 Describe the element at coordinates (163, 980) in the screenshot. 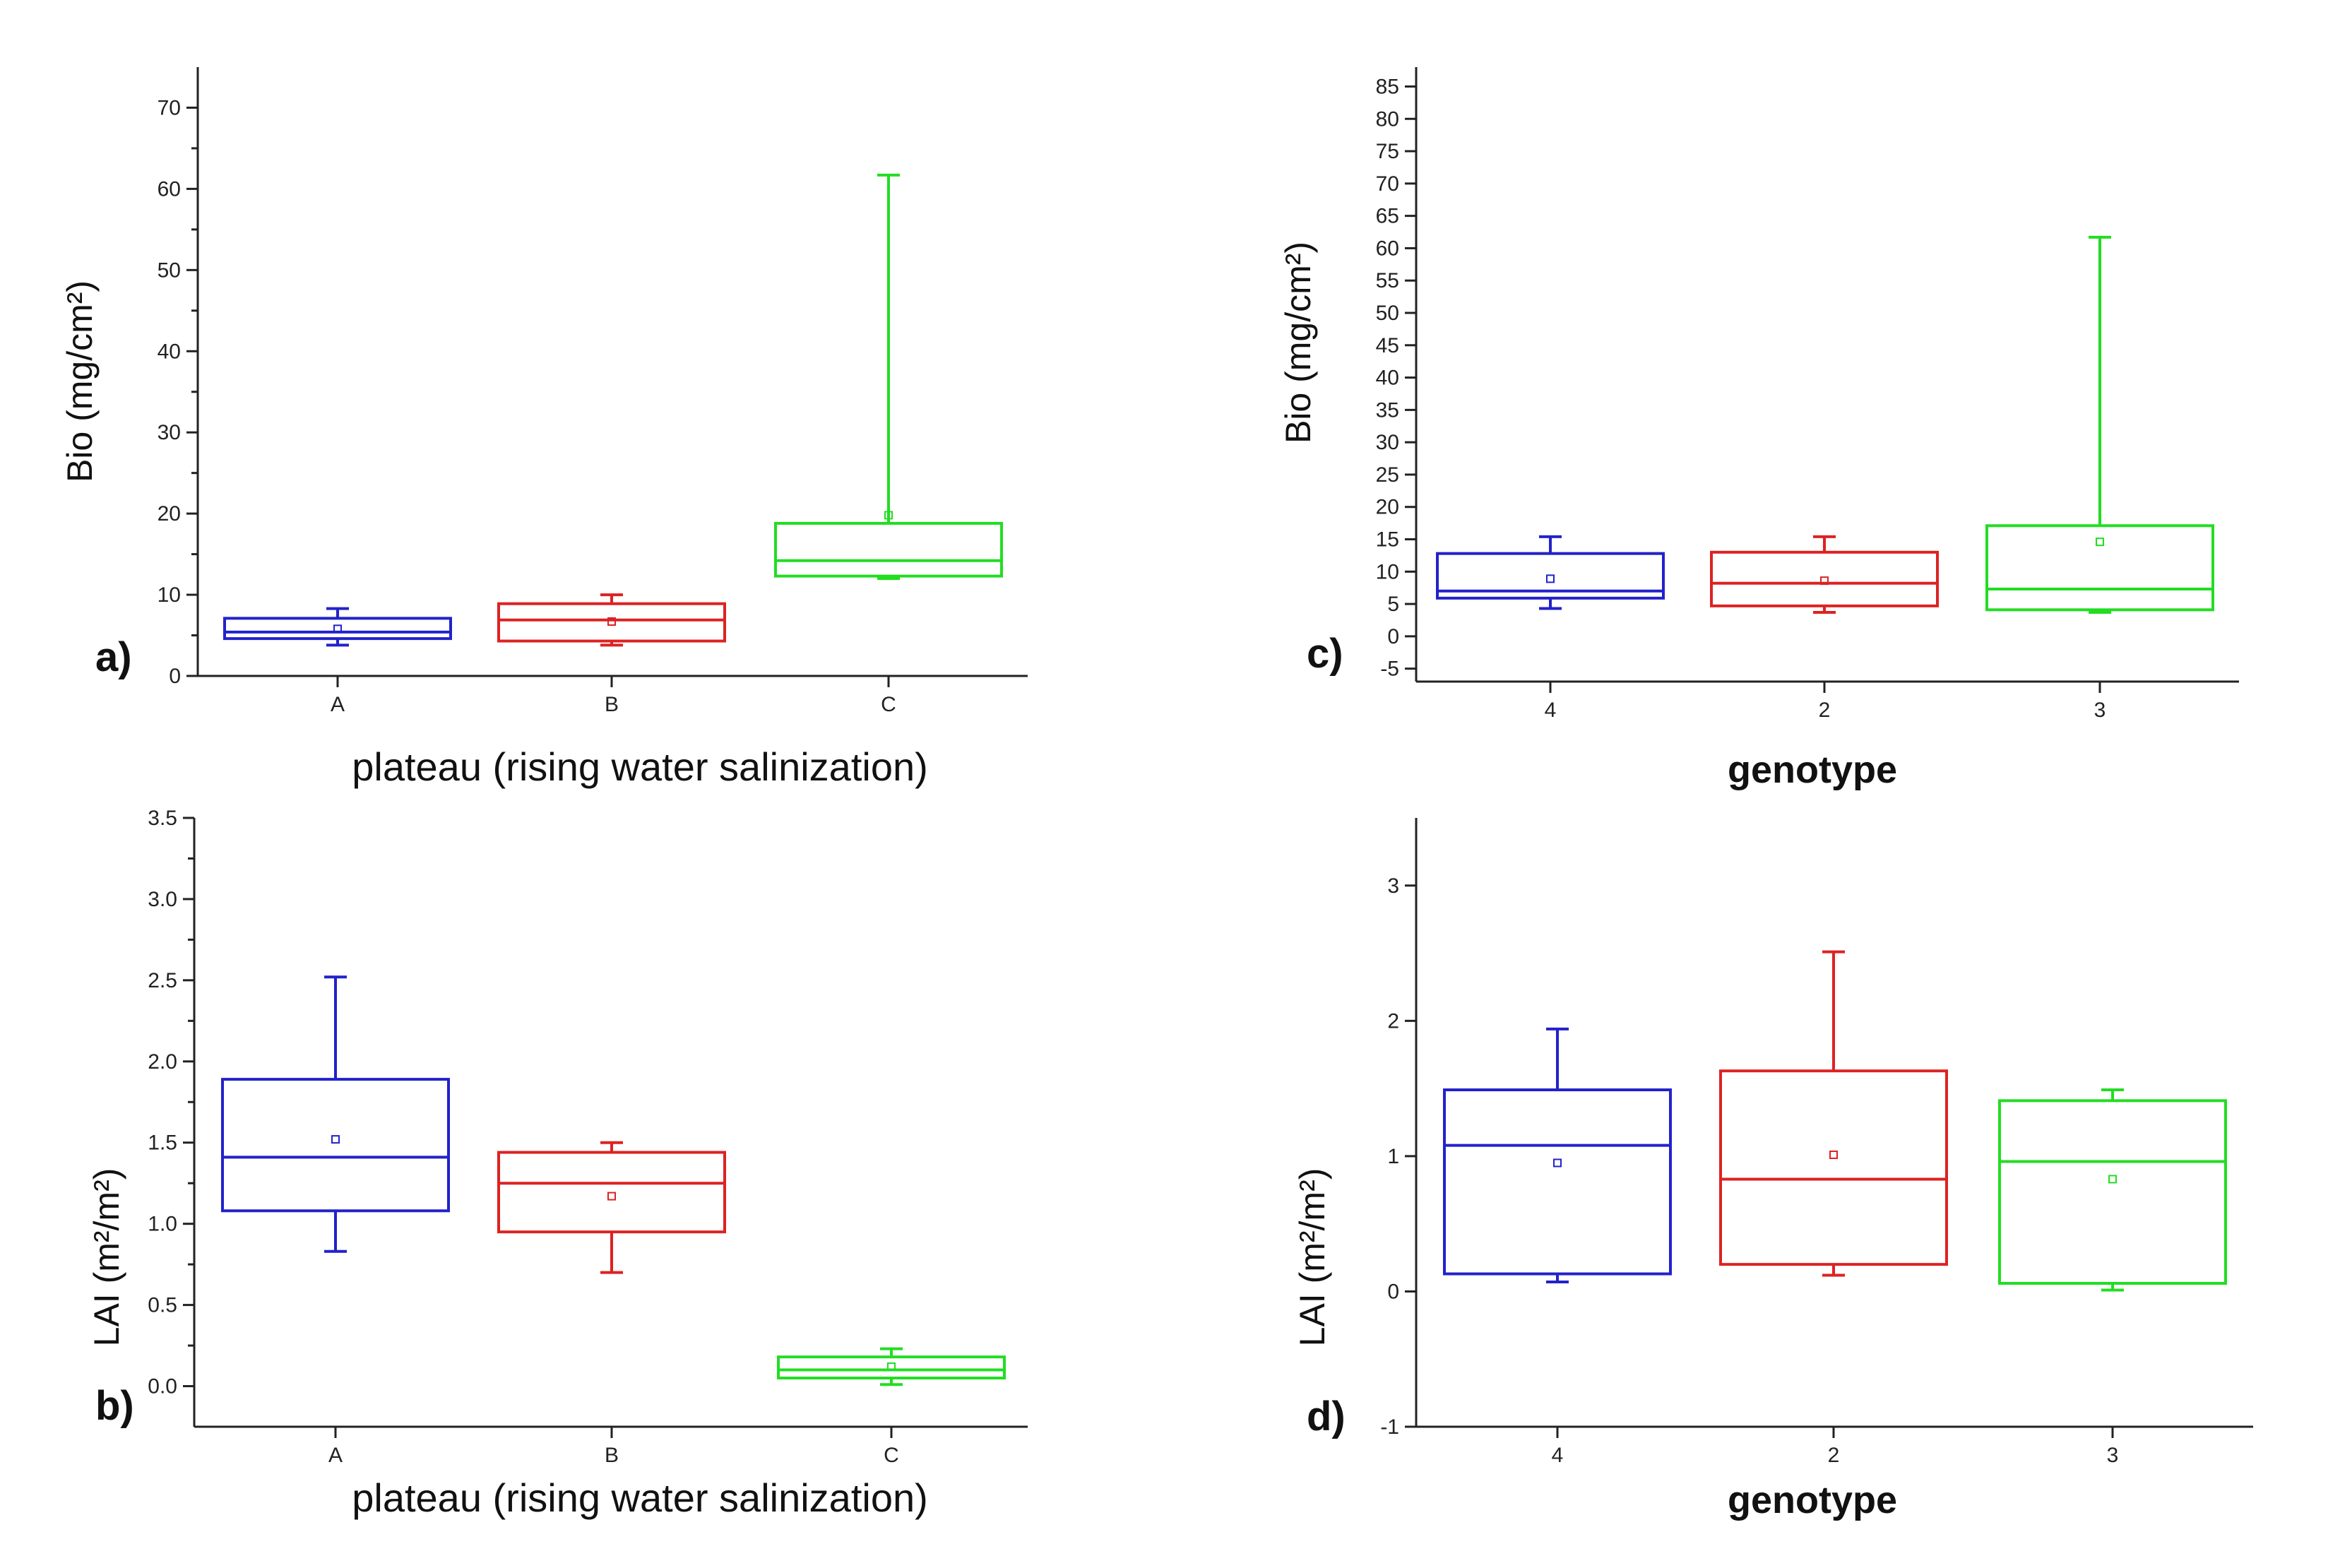

I see `panel-b-ytick-label: 2.5` at that location.